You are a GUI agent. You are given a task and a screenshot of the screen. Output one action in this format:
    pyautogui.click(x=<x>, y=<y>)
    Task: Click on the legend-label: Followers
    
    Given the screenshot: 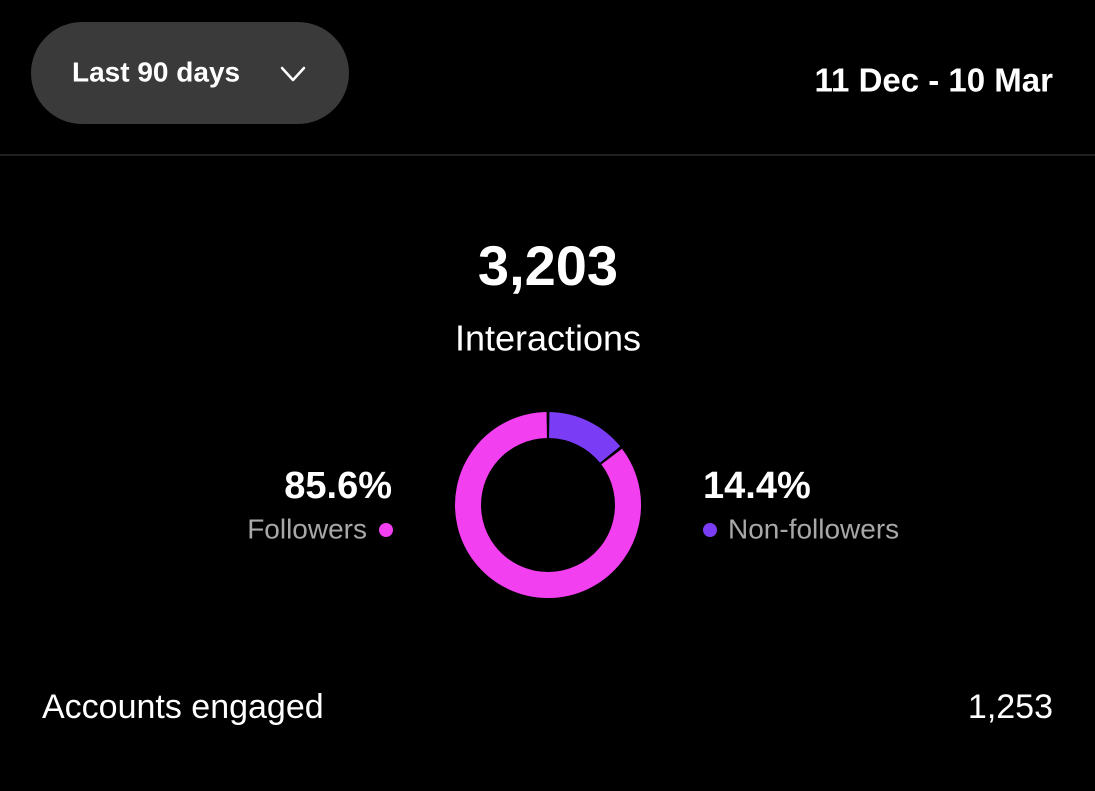 What is the action you would take?
    pyautogui.click(x=307, y=528)
    